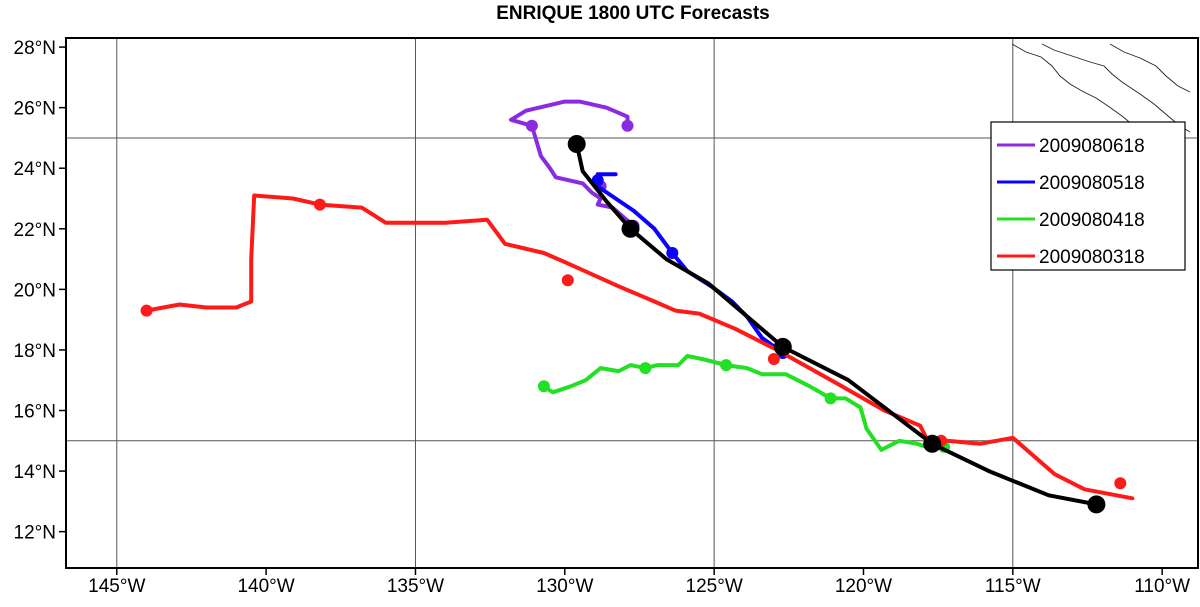 This screenshot has height=607, width=1200. I want to click on y-tick-label: 26°N, so click(35, 109).